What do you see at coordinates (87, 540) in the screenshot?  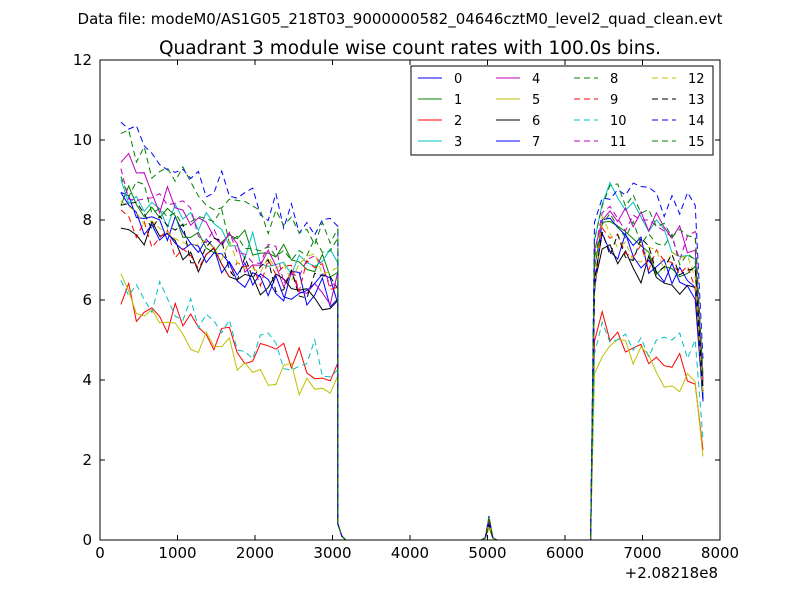 I see `y-tick-label: 0` at bounding box center [87, 540].